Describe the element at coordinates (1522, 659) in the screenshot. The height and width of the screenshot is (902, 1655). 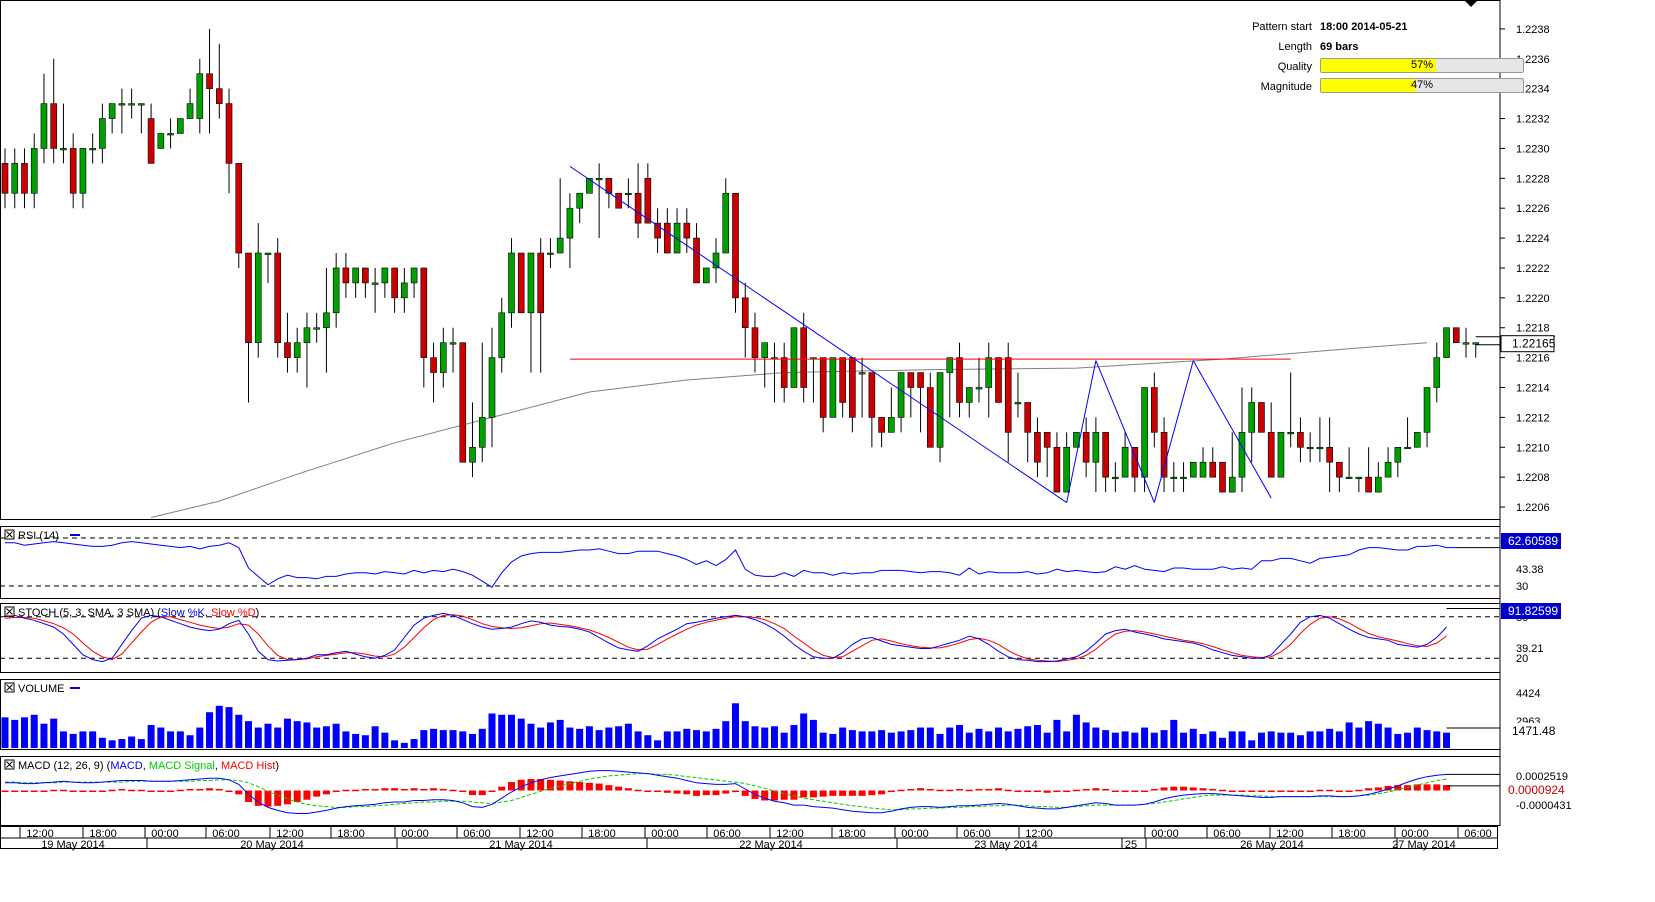
I see `stoch-axis-20: 20` at that location.